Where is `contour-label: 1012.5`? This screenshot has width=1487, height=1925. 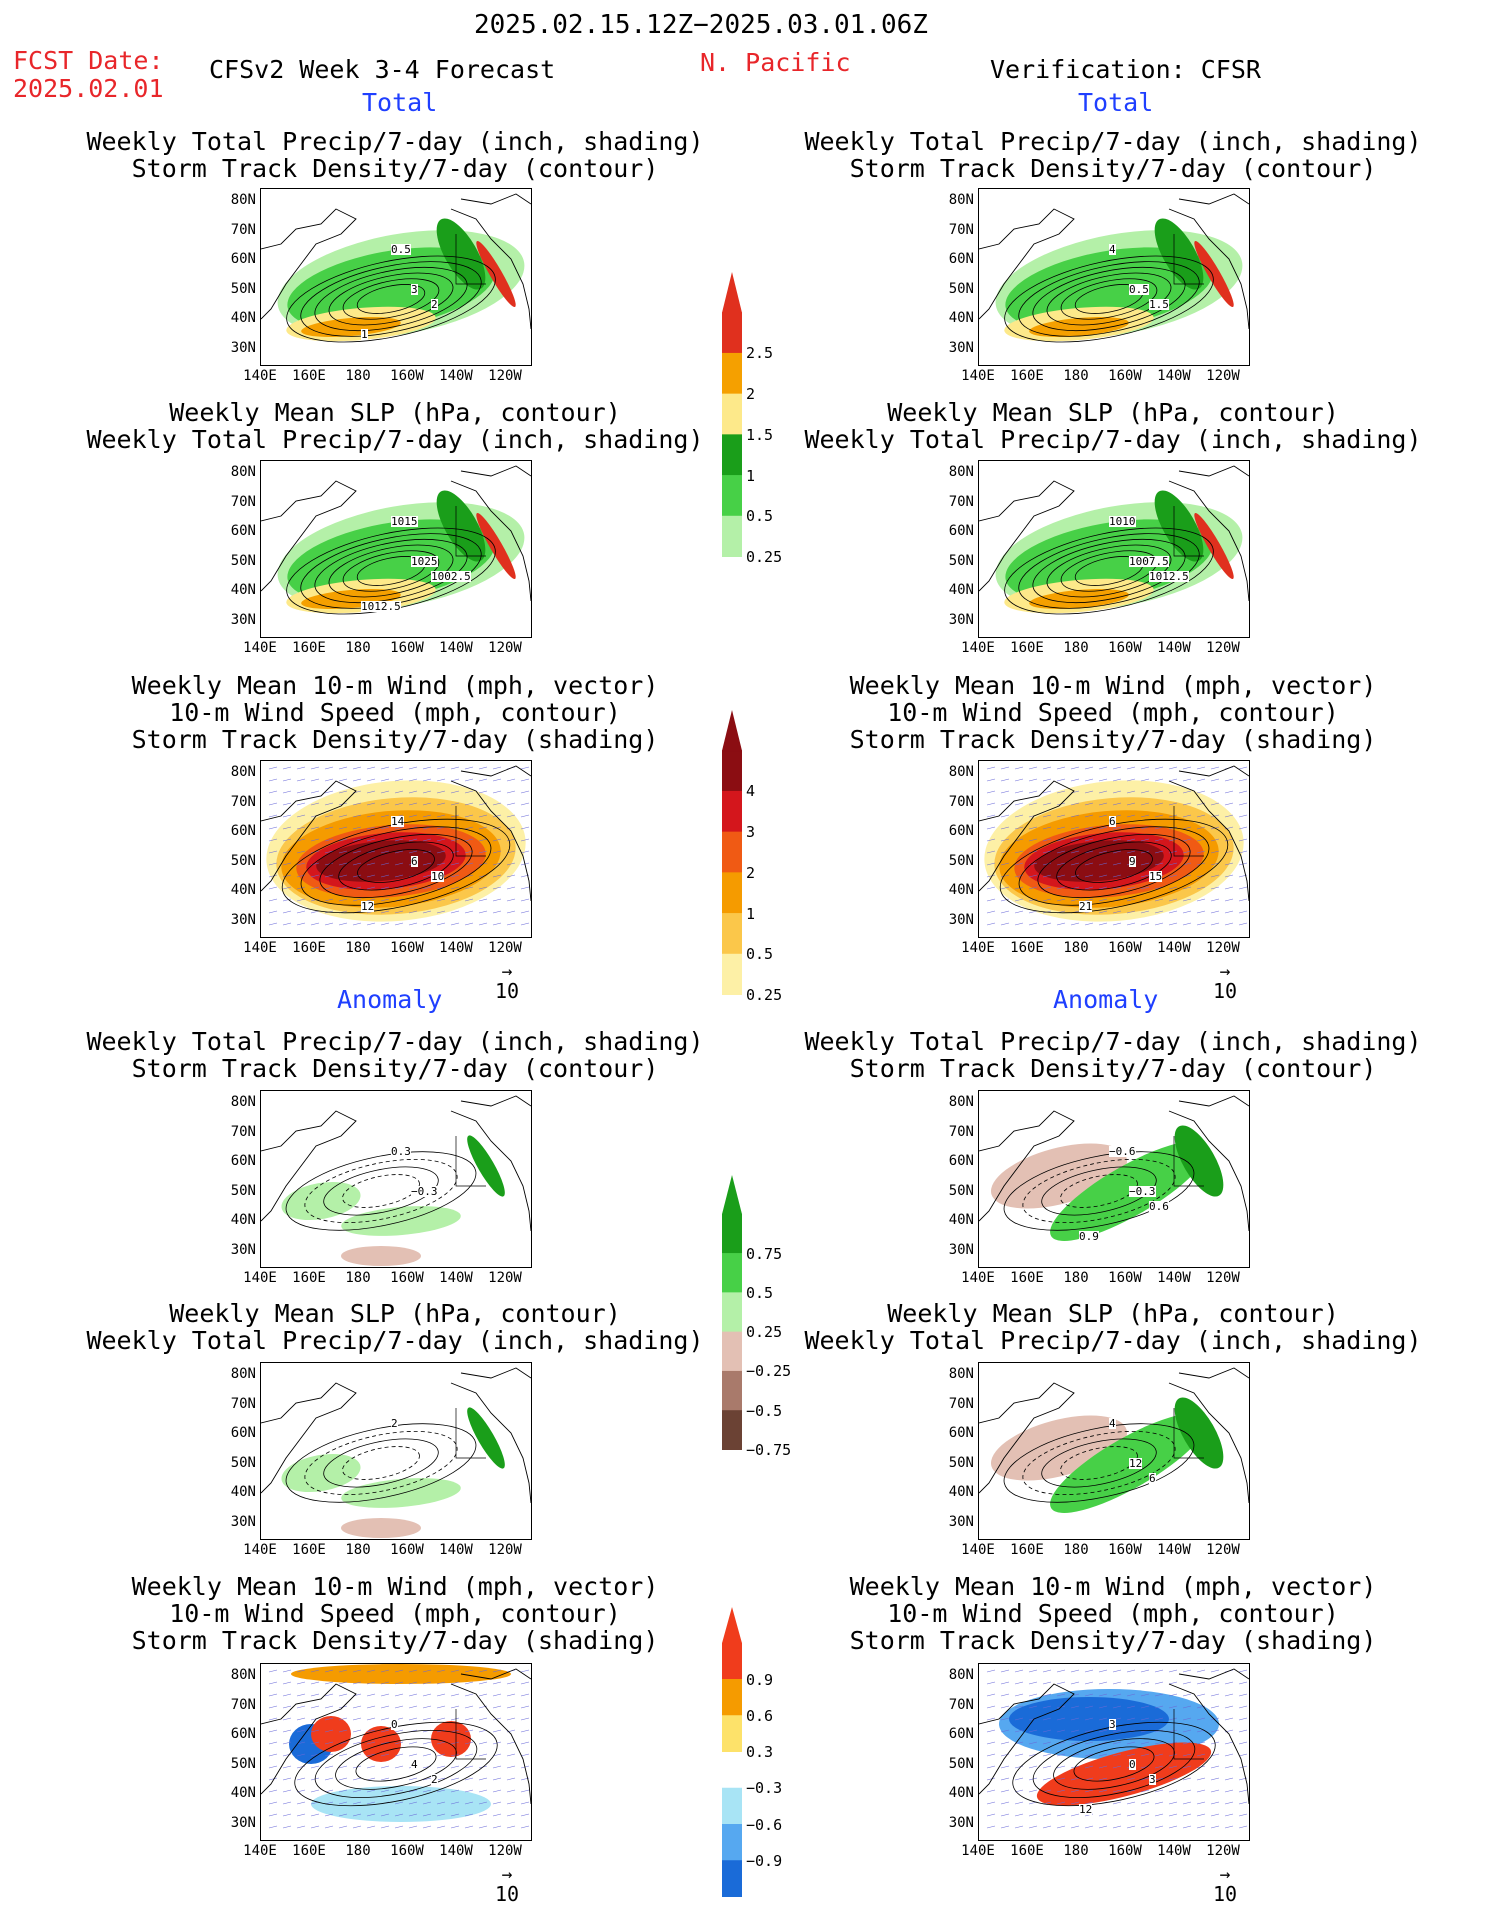
contour-label: 1012.5 is located at coordinates (1169, 576).